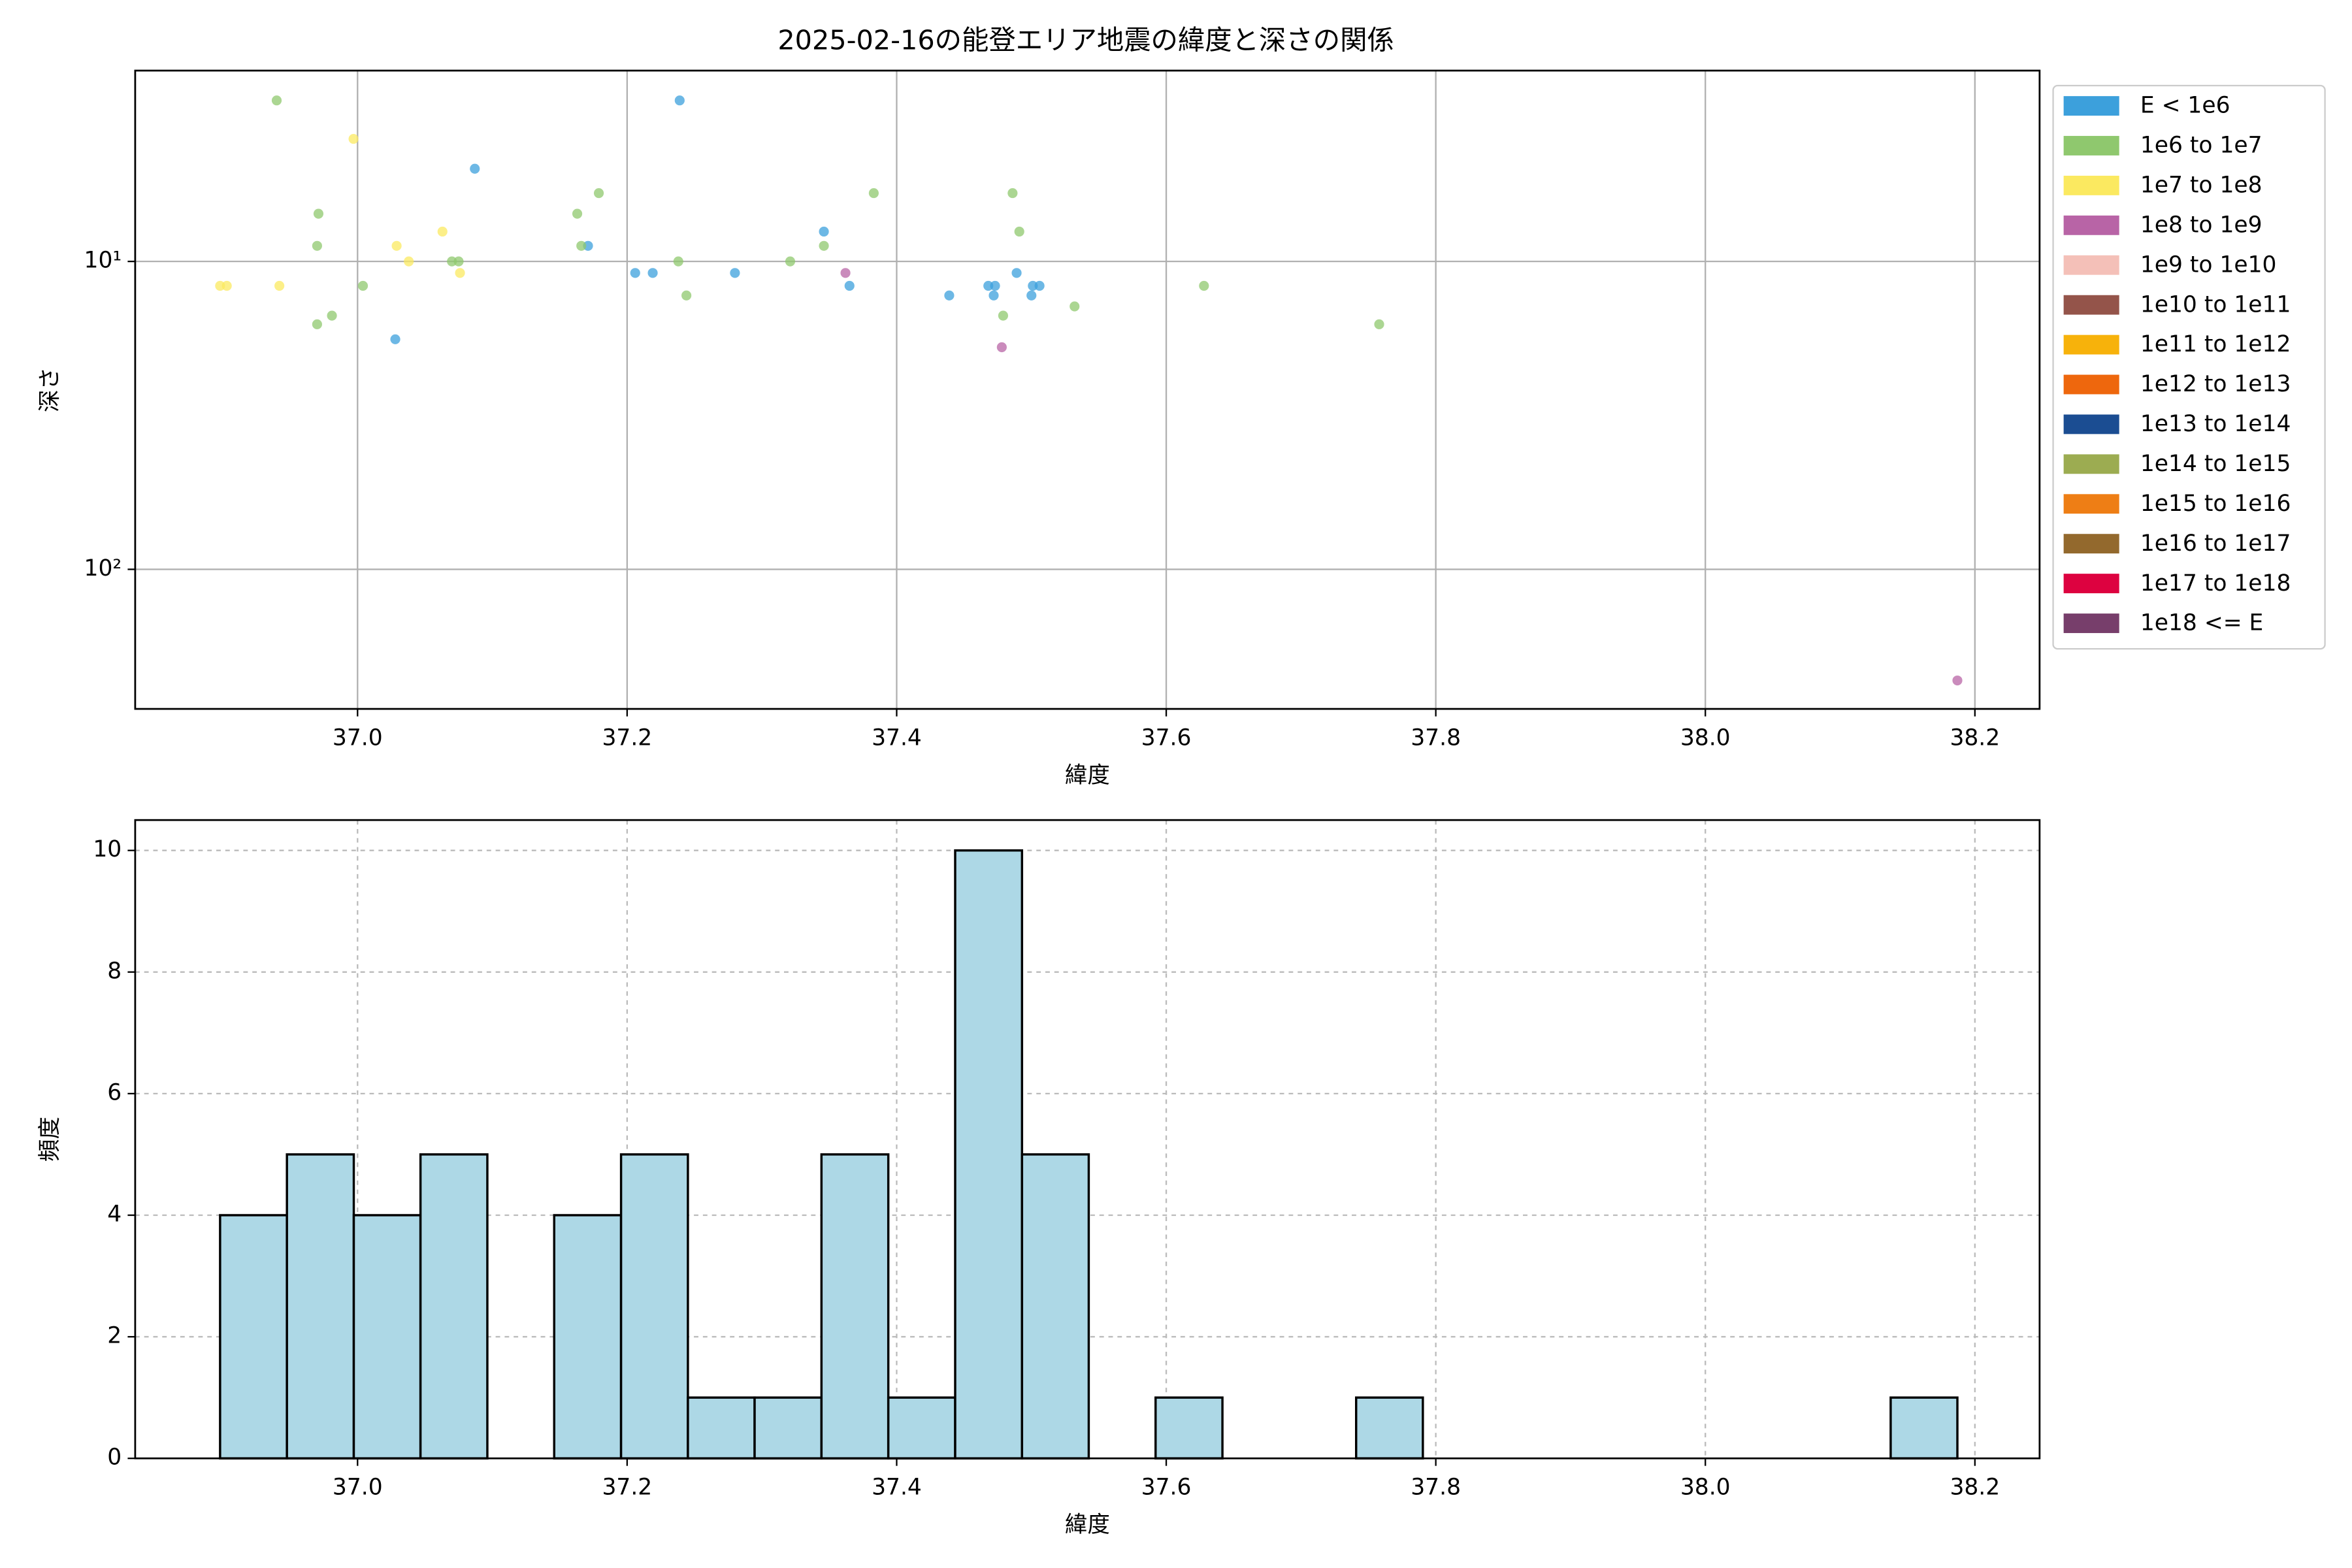 The height and width of the screenshot is (1568, 2352). What do you see at coordinates (103, 261) in the screenshot?
I see `y-tick-label: 10¹` at bounding box center [103, 261].